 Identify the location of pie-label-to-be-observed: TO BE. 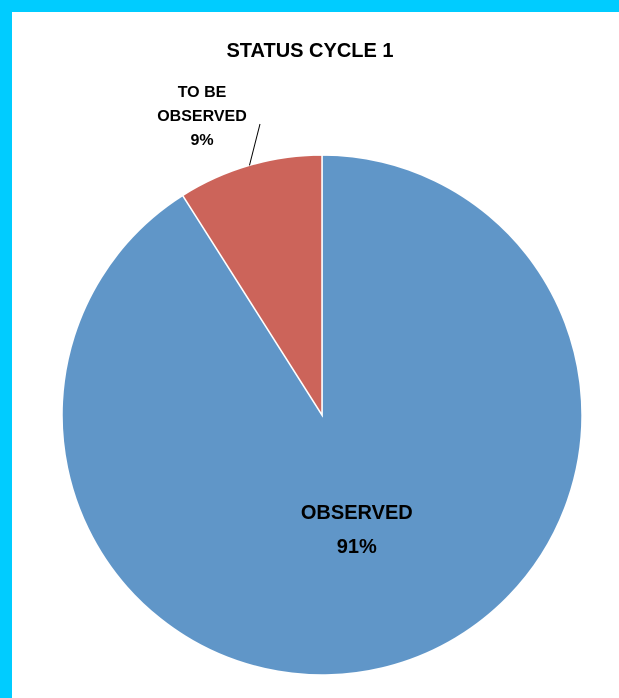
(202, 92).